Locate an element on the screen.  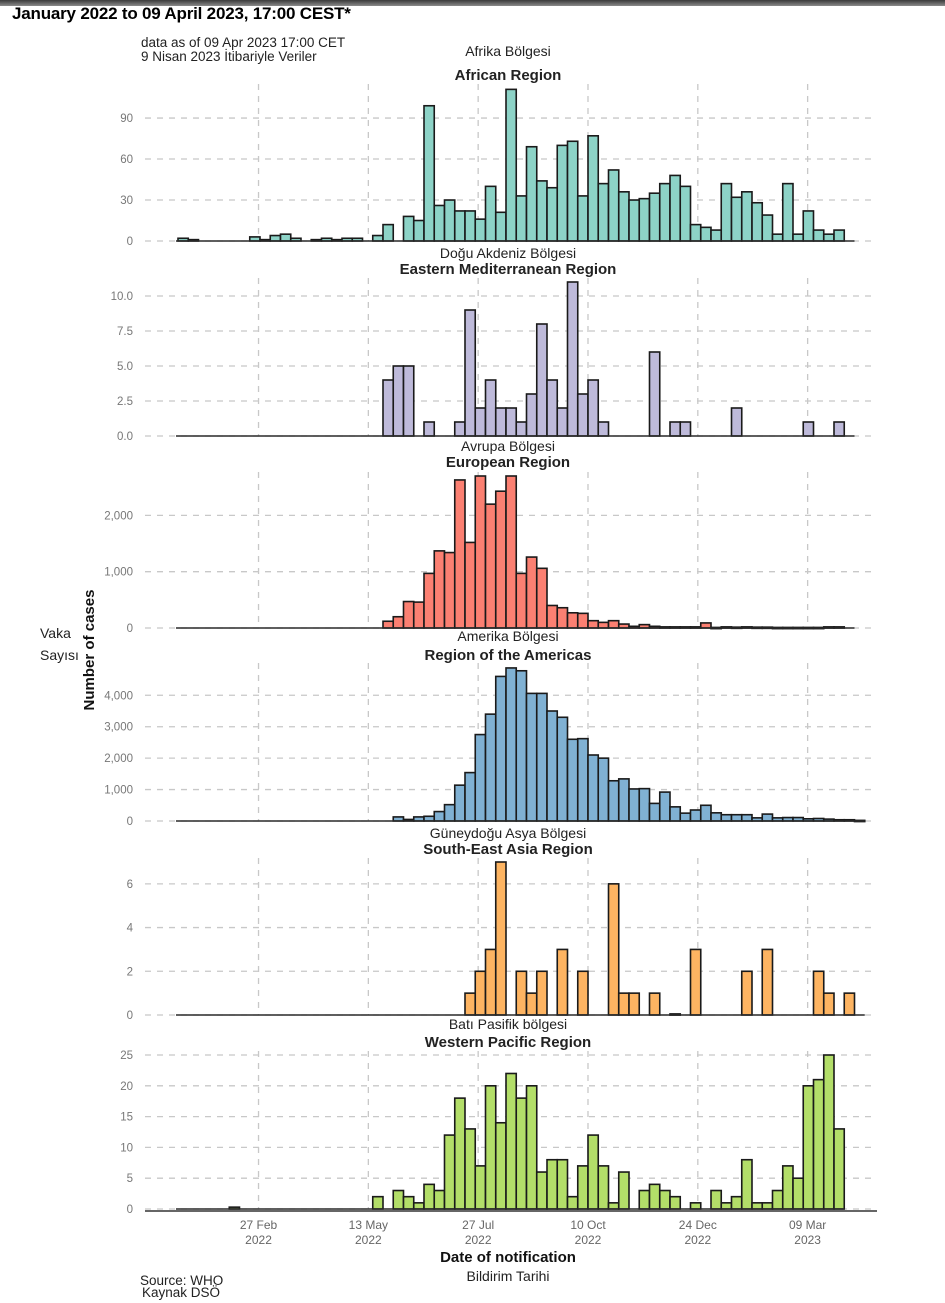
source-tr: Kaynak DSÖ is located at coordinates (181, 1292).